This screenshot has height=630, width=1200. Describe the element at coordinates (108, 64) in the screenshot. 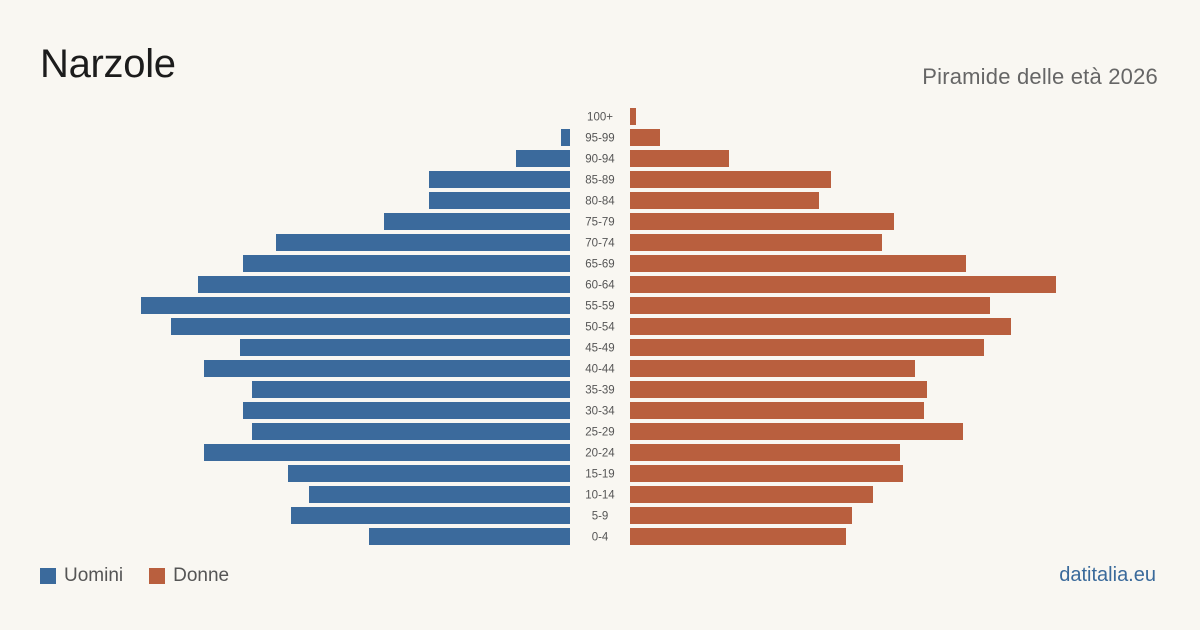

I see `page-title: Narzole` at that location.